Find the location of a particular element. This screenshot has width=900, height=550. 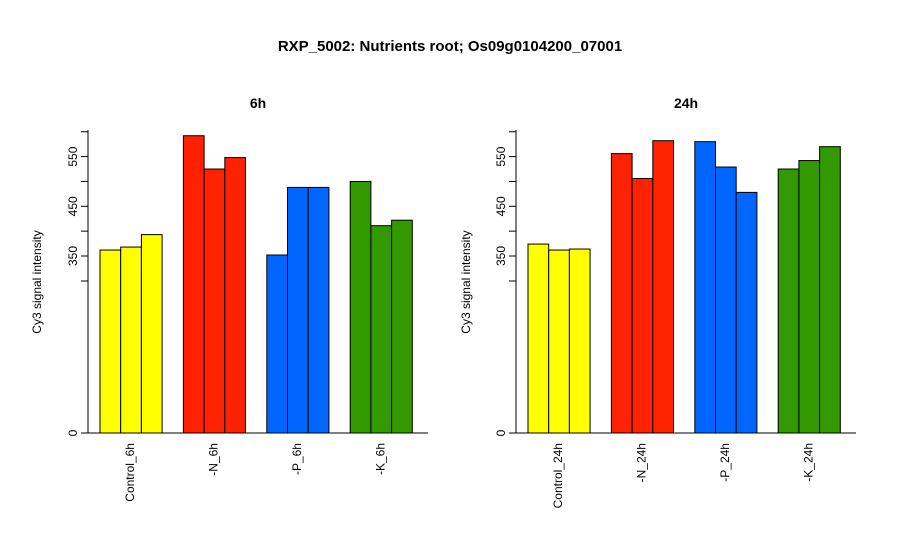

x-tick-label: Control_24h is located at coordinates (558, 475).